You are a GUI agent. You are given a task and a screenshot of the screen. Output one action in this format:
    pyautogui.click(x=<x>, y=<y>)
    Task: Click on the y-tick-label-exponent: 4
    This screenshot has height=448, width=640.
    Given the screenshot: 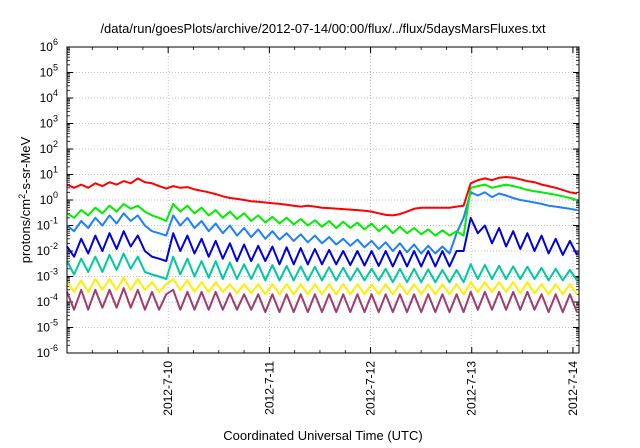 What is the action you would take?
    pyautogui.click(x=55, y=93)
    